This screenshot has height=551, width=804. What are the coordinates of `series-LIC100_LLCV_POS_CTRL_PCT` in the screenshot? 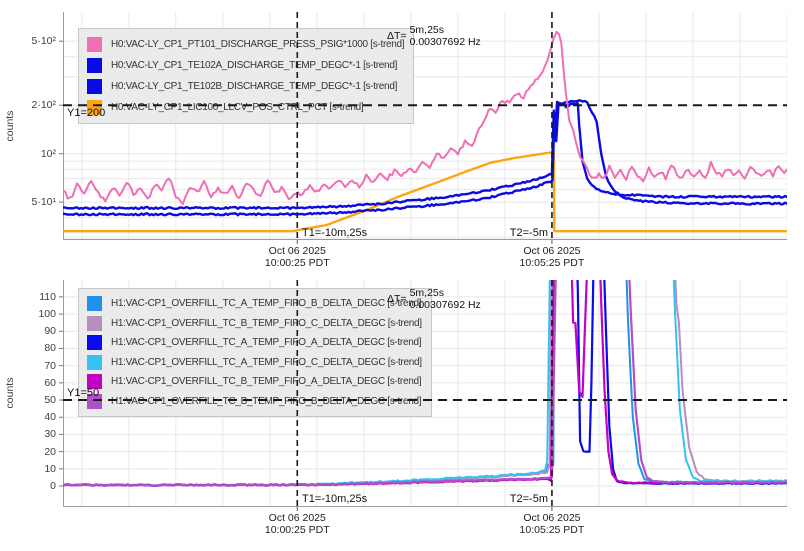 It's located at (425, 192).